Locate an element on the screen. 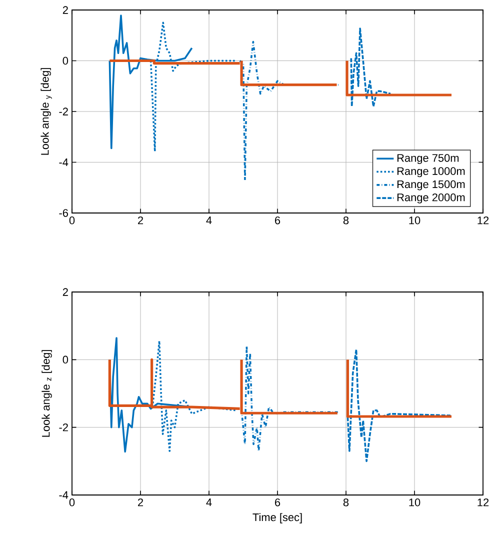 This screenshot has height=560, width=498. y-tick-label: -6 is located at coordinates (63, 213).